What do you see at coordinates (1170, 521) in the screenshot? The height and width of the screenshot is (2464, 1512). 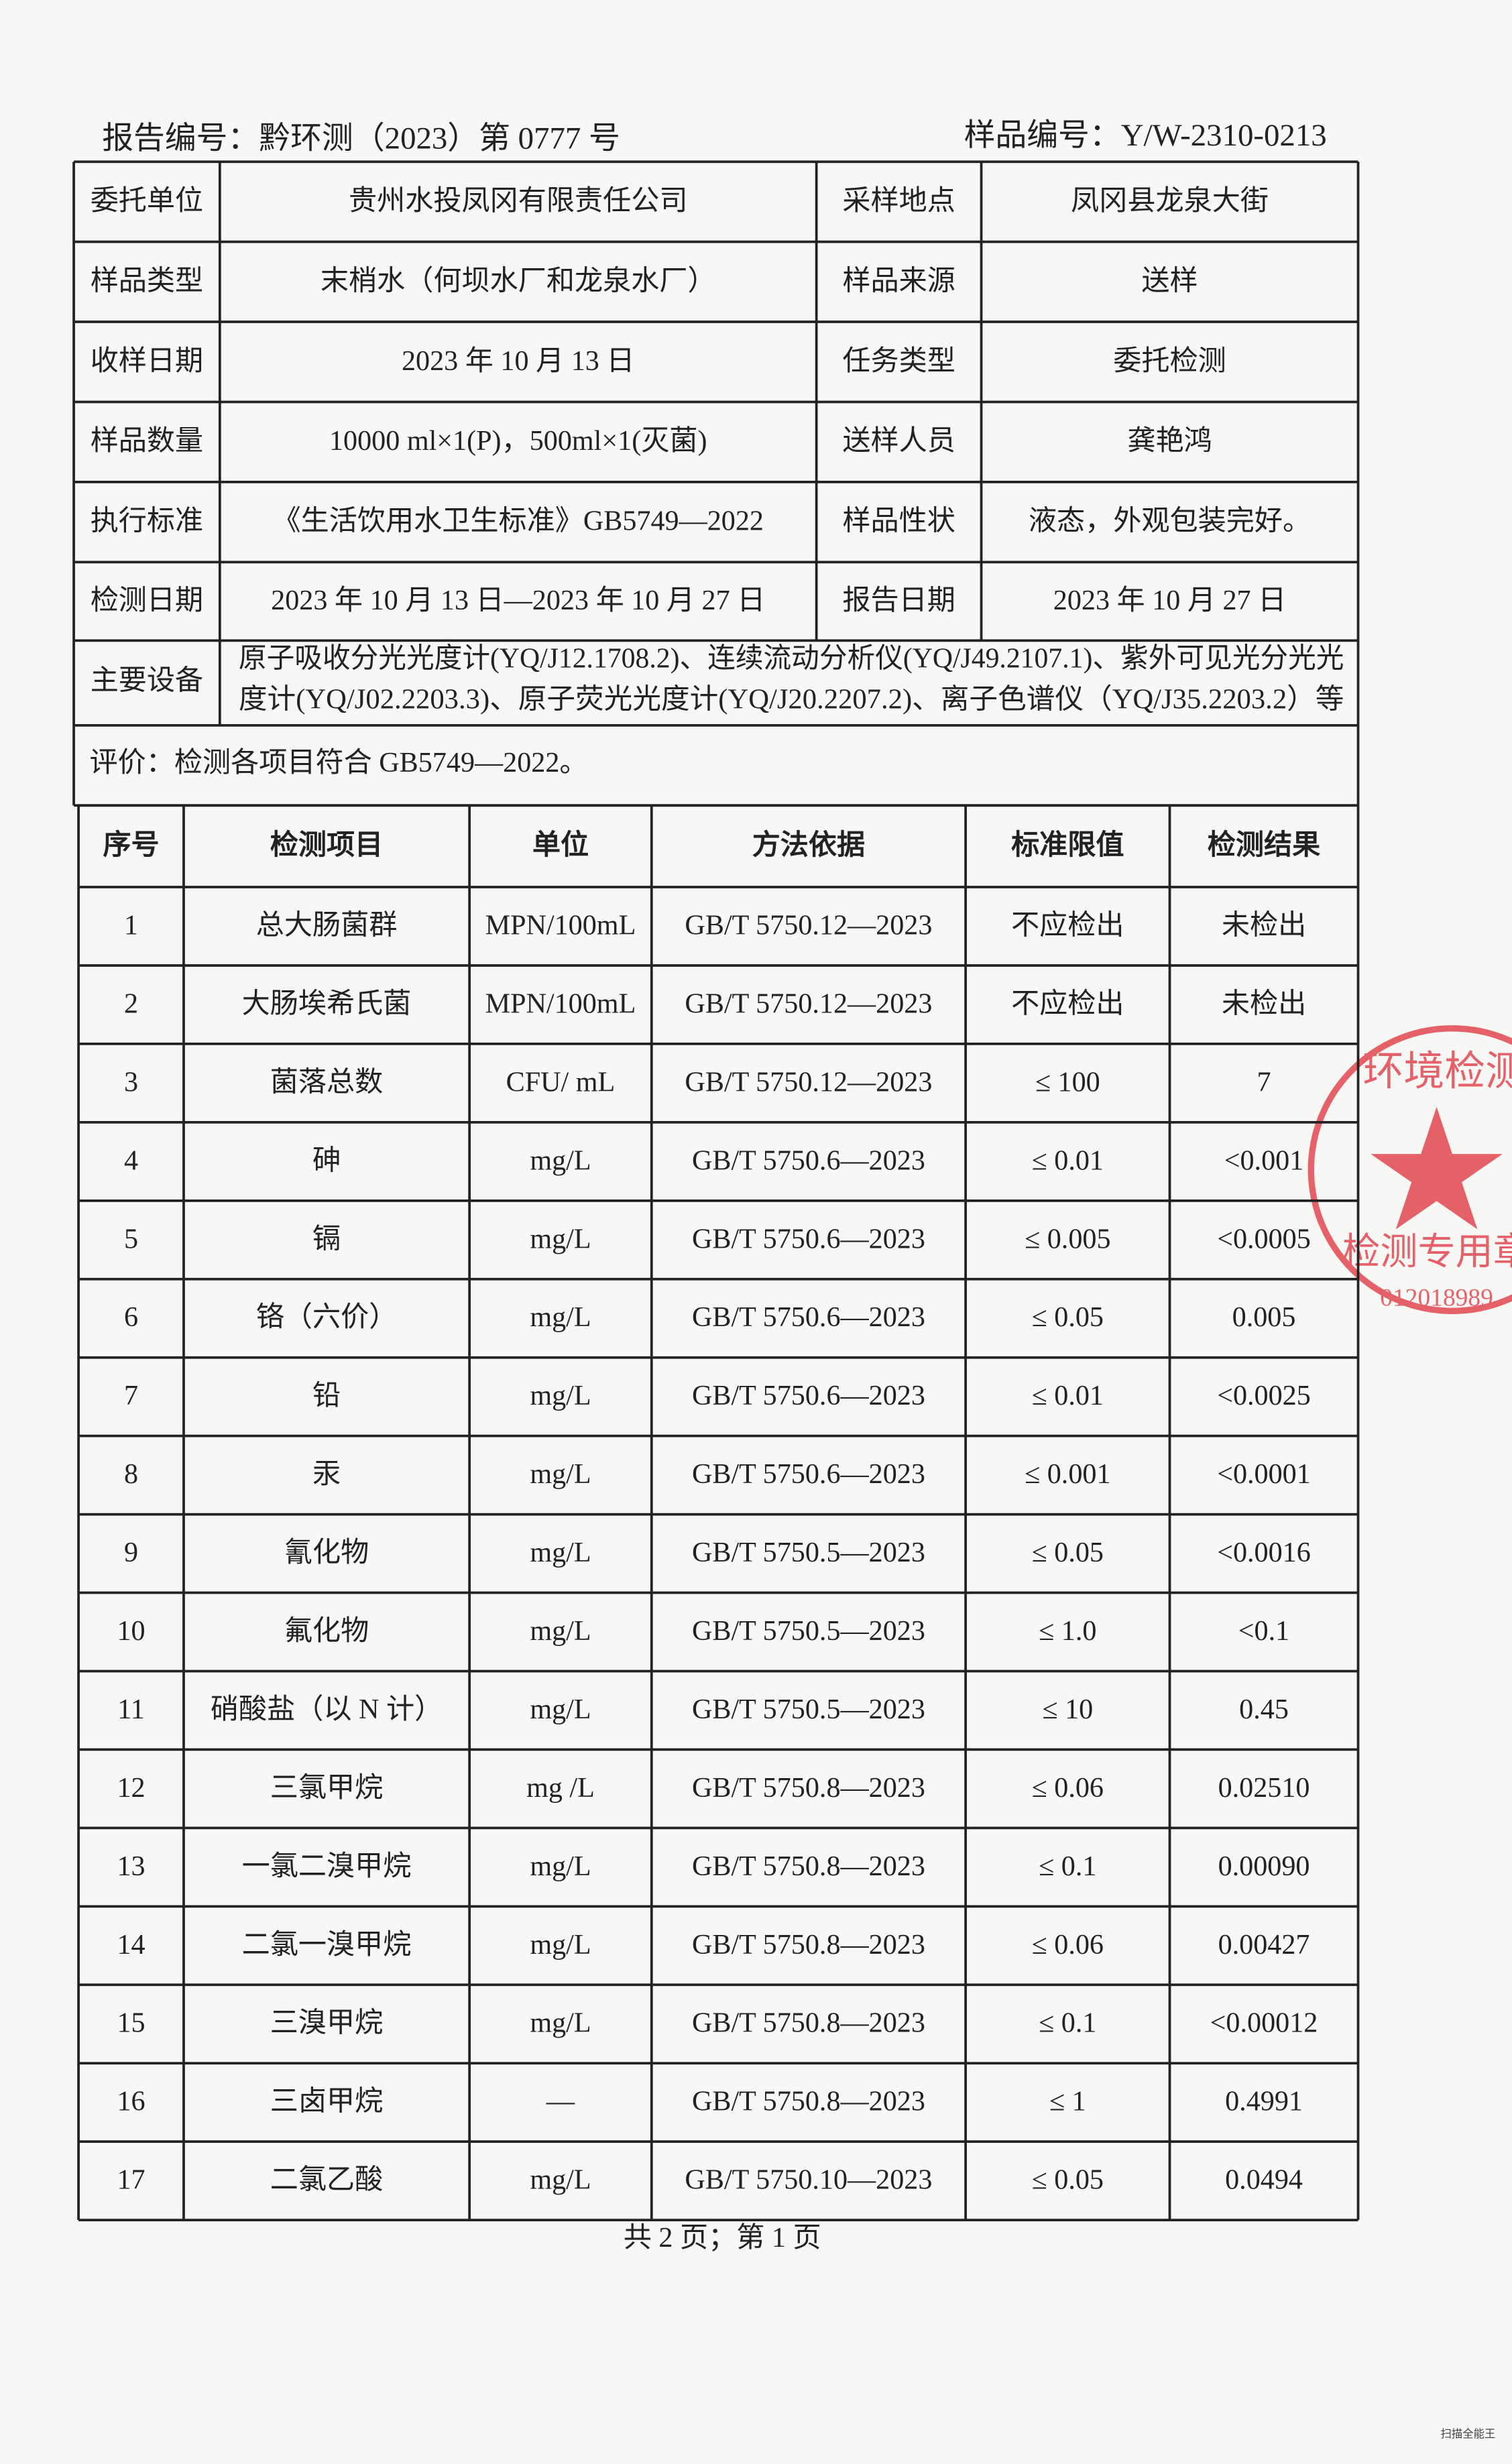 I see `info-value: 液态，外观包装完好。` at bounding box center [1170, 521].